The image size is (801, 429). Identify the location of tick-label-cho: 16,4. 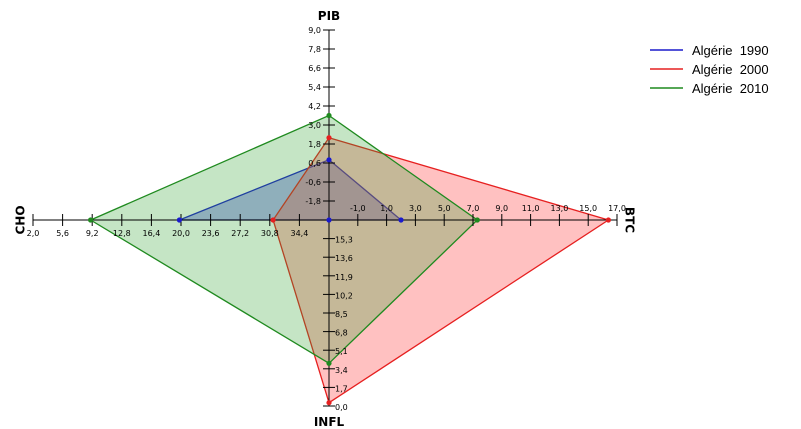
(151, 233).